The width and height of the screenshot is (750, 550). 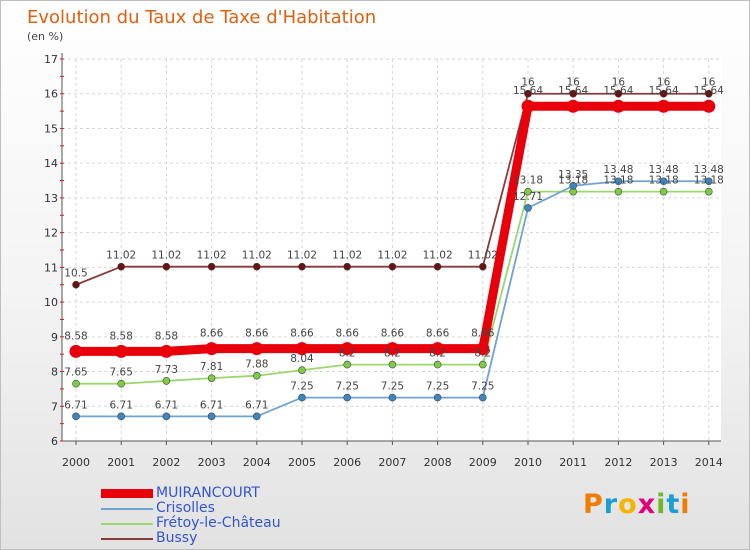 What do you see at coordinates (51, 267) in the screenshot?
I see `y-tick-label: 11` at bounding box center [51, 267].